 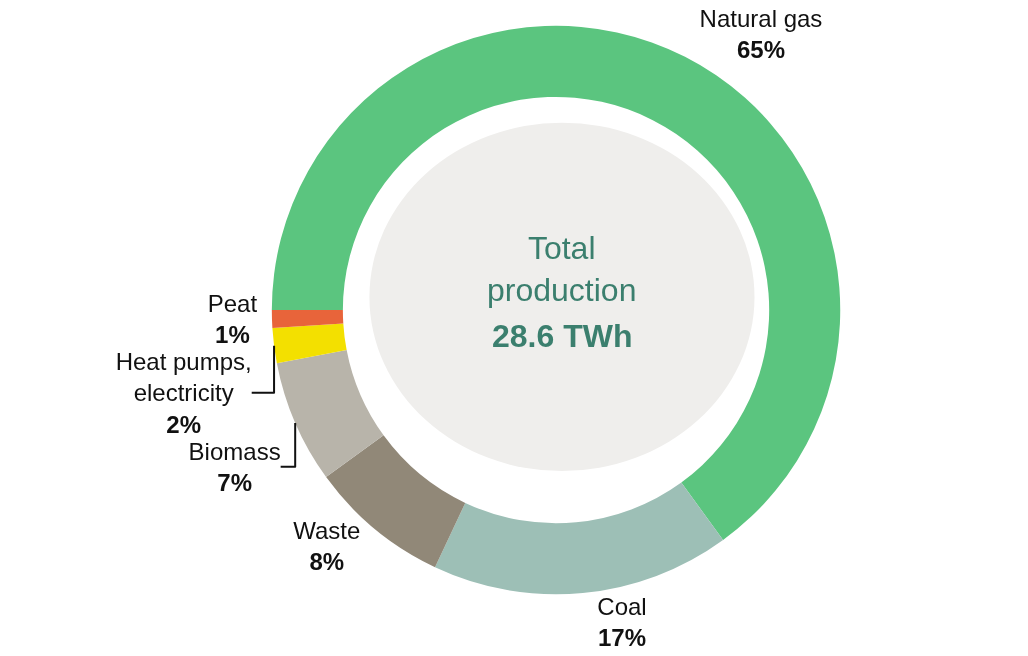 What do you see at coordinates (562, 269) in the screenshot?
I see `text: Total production` at bounding box center [562, 269].